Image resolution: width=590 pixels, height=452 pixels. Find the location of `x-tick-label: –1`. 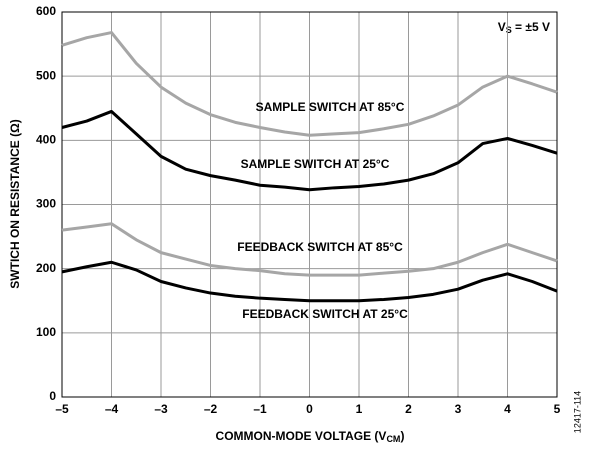

x-tick-label: –1 is located at coordinates (260, 409).